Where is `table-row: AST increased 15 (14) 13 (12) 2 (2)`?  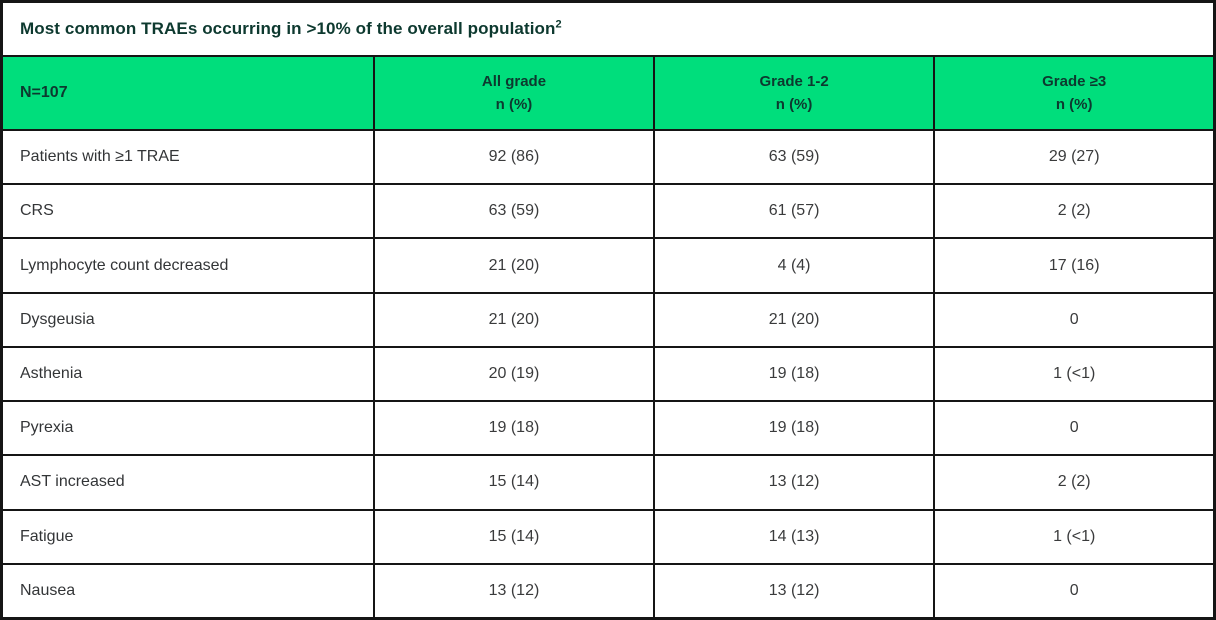
table-row: AST increased 15 (14) 13 (12) 2 (2) is located at coordinates (608, 481).